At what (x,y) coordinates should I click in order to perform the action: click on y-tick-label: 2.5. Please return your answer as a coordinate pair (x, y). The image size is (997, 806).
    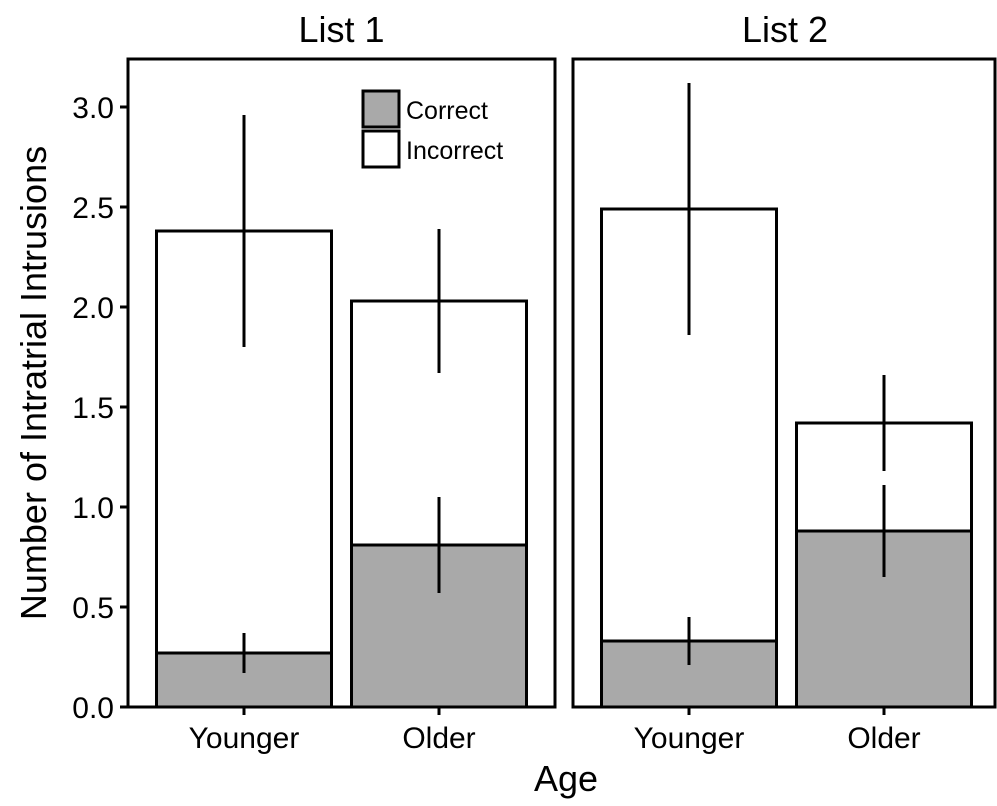
    Looking at the image, I should click on (93, 208).